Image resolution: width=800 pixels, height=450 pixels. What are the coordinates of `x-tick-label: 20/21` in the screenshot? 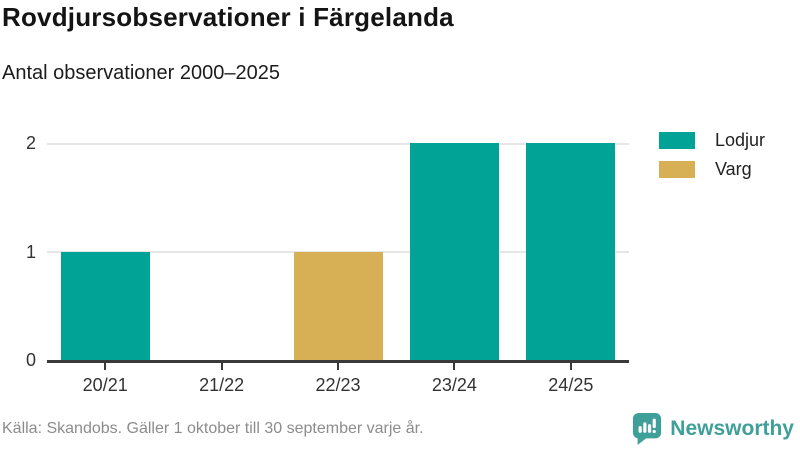 It's located at (105, 385).